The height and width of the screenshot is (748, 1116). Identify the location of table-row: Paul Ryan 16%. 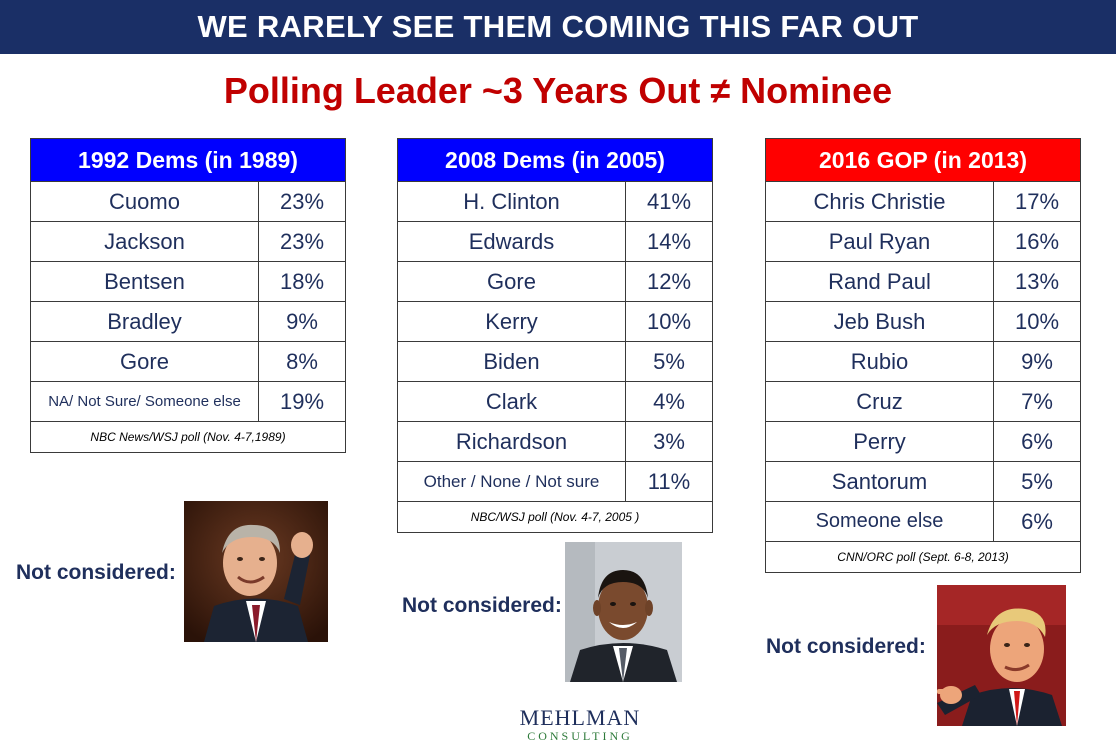
(923, 241).